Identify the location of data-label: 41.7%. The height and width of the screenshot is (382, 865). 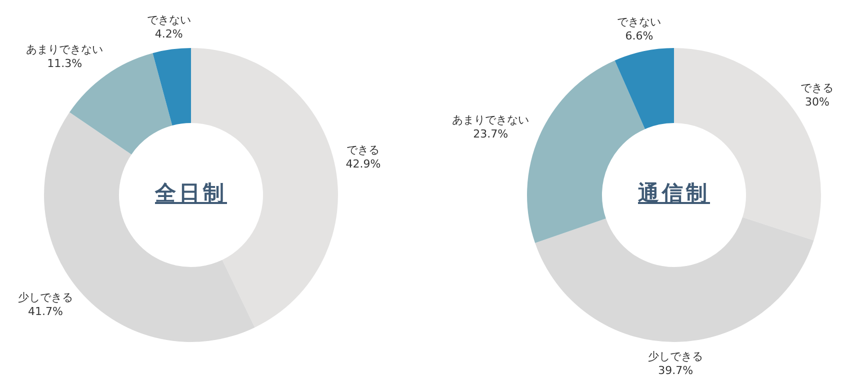
(45, 311).